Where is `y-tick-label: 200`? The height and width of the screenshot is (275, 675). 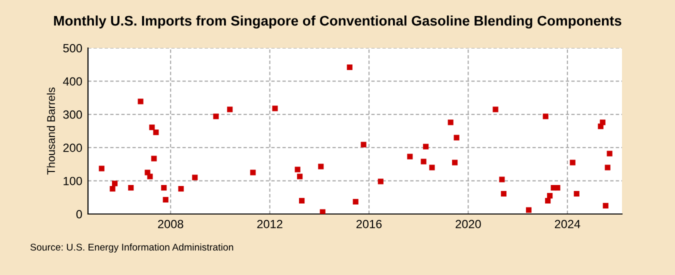
y-tick-label: 200 is located at coordinates (72, 148).